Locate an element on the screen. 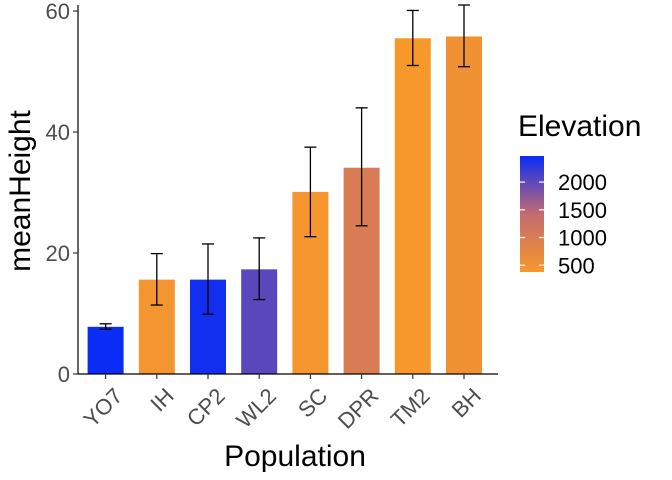 Image resolution: width=672 pixels, height=480 pixels. error-bar-ih is located at coordinates (156, 279).